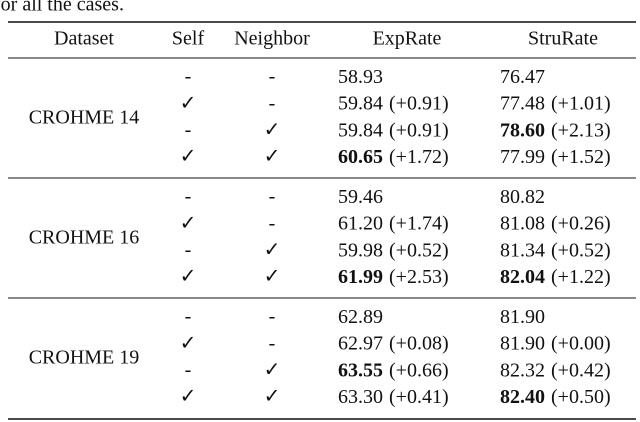 This screenshot has width=640, height=422. I want to click on rate-cell: 62.89, so click(360, 317).